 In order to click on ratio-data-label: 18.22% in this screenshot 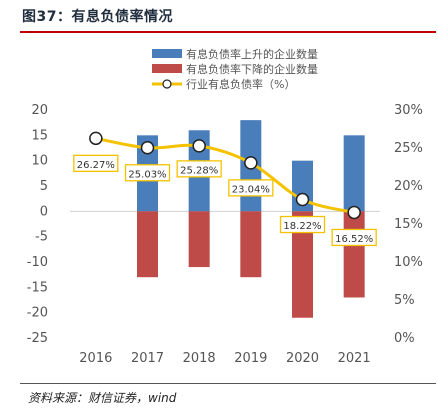, I will do `click(302, 226)`.